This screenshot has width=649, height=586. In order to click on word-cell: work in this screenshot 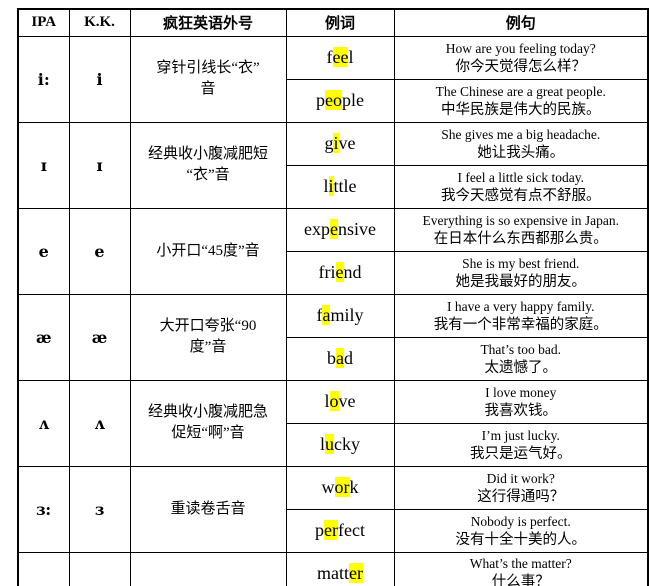, I will do `click(340, 487)`.